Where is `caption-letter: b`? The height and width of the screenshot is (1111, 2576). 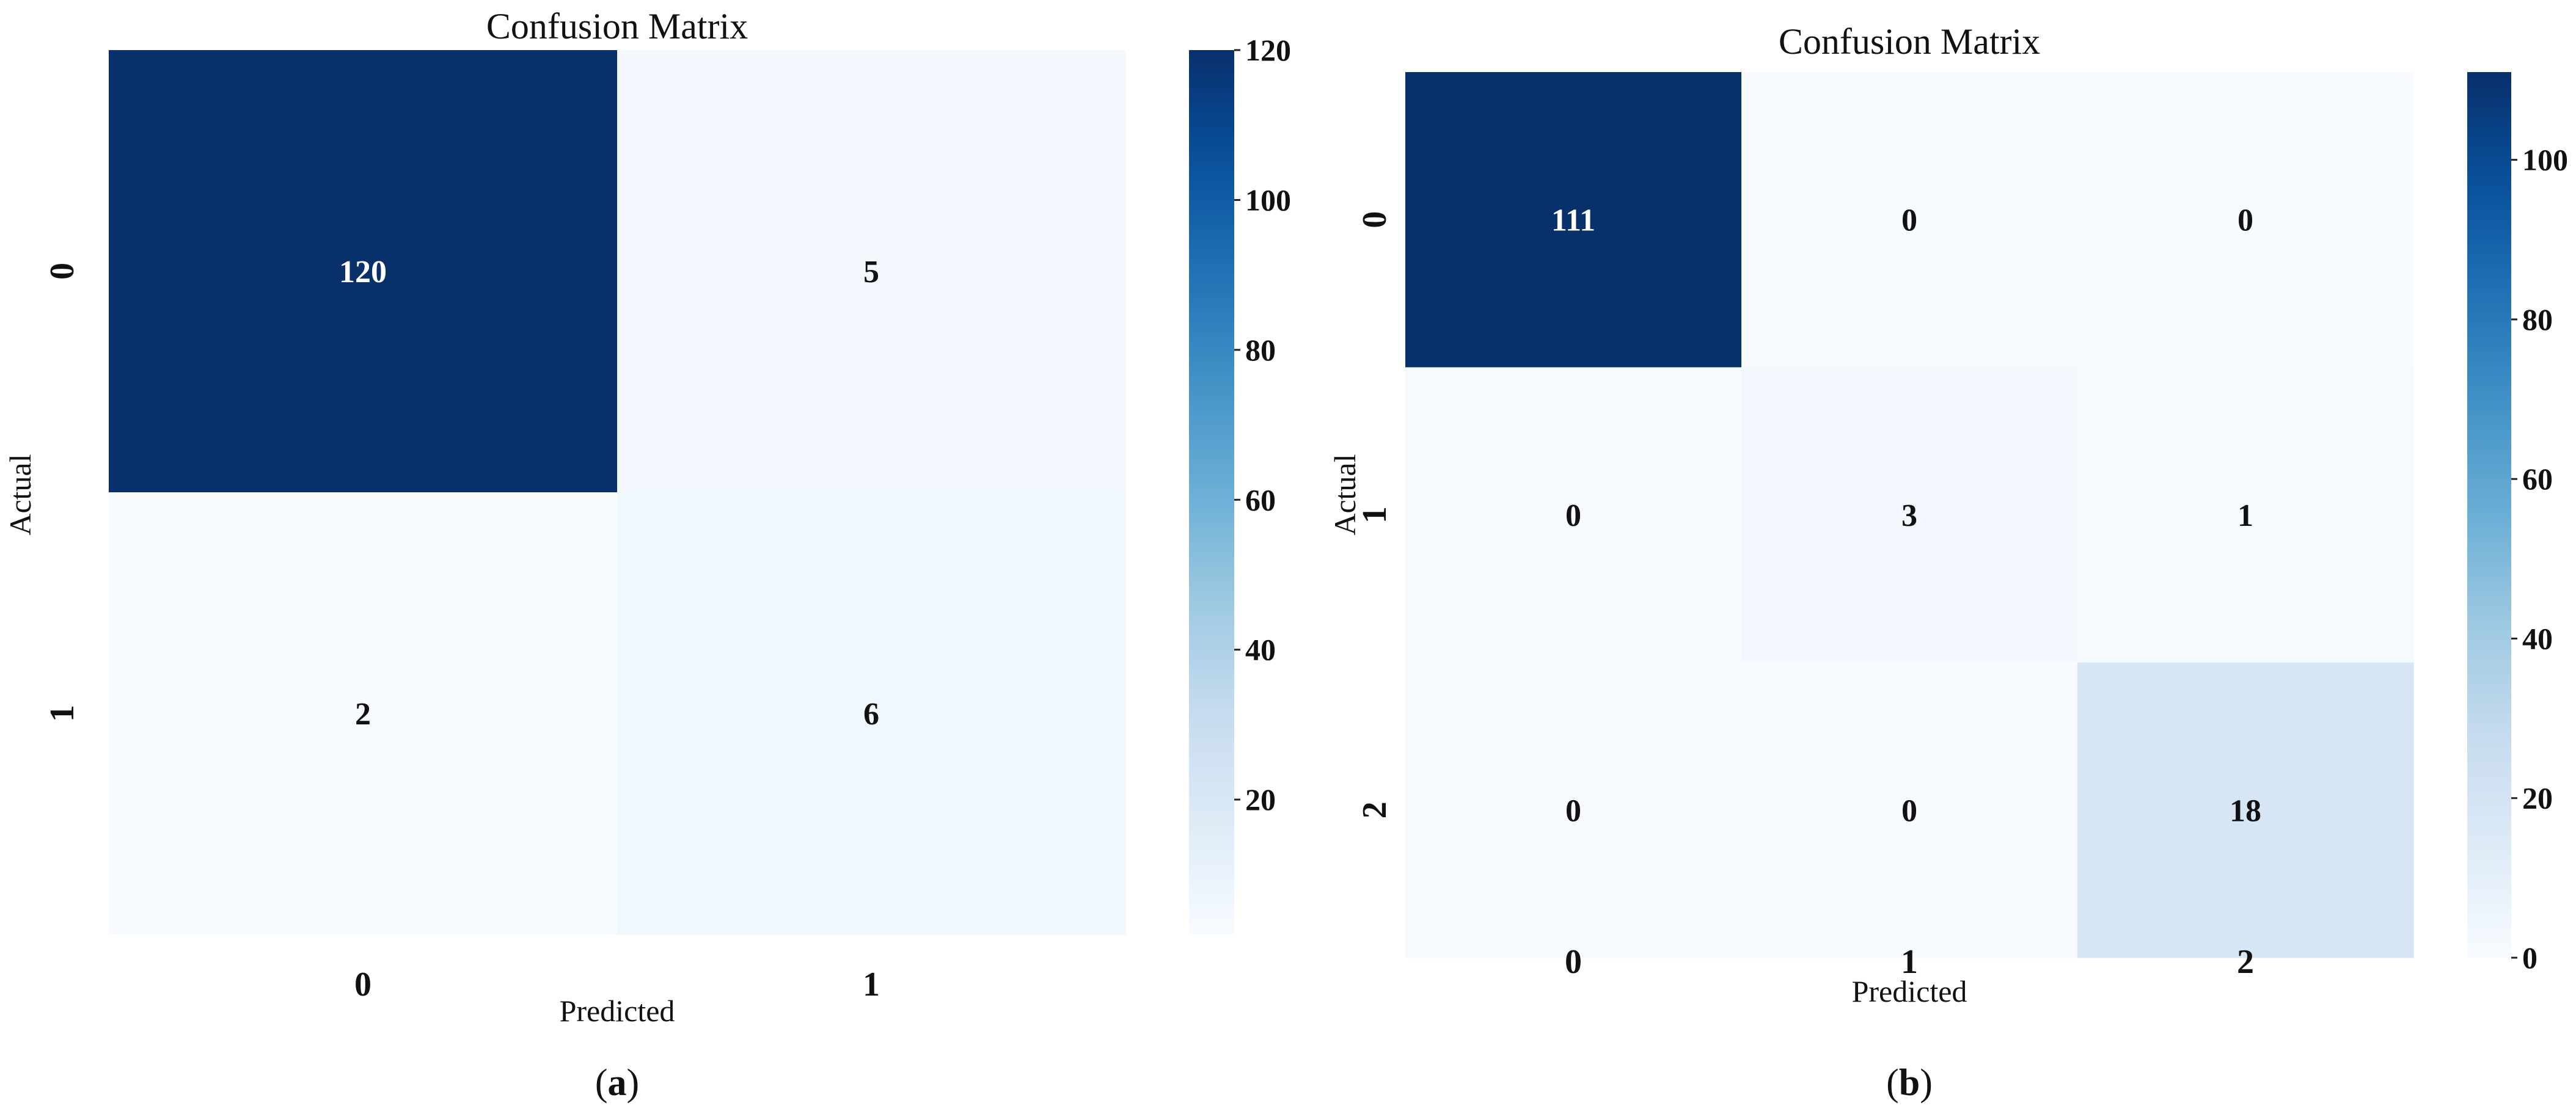
caption-letter: b is located at coordinates (1909, 1083).